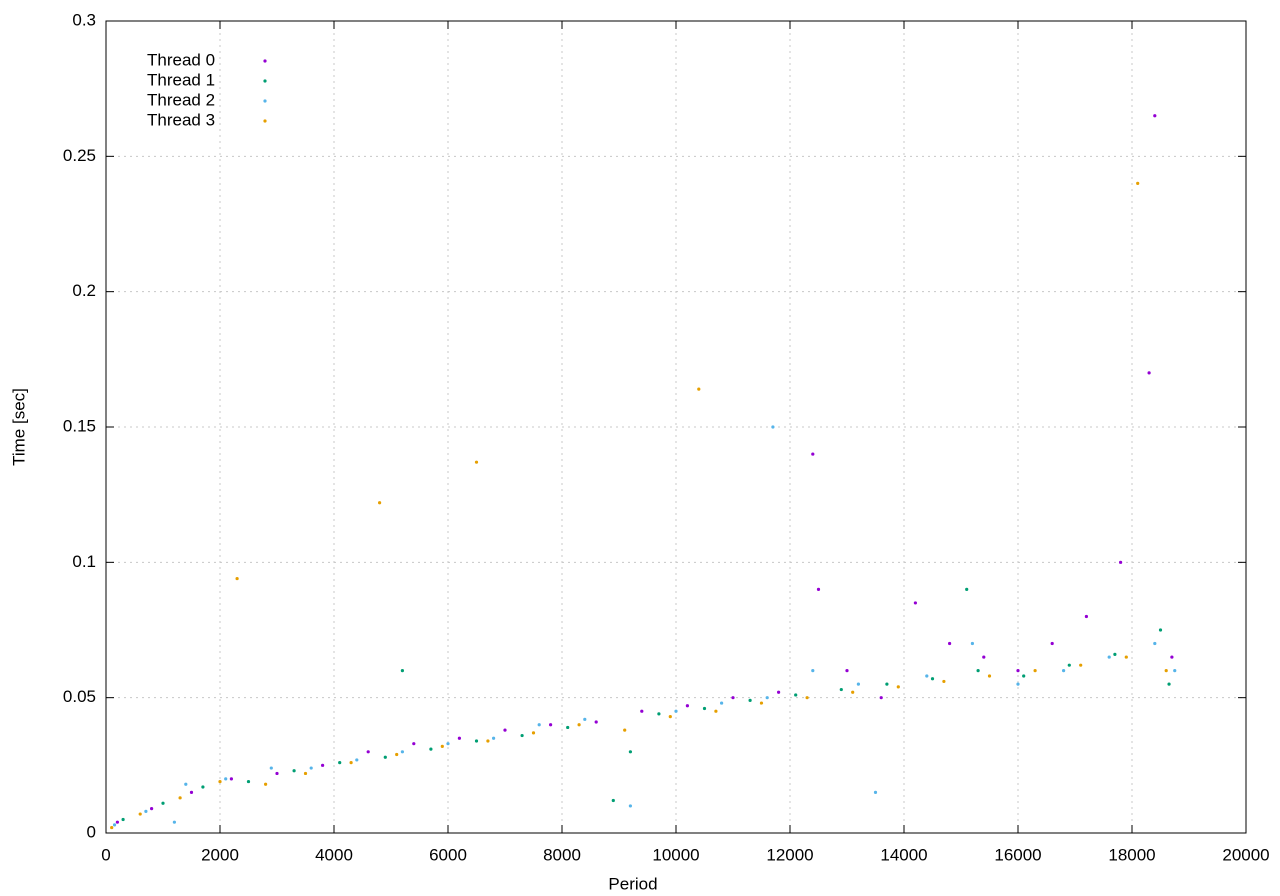  What do you see at coordinates (181, 59) in the screenshot?
I see `legend-label: Thread 0` at bounding box center [181, 59].